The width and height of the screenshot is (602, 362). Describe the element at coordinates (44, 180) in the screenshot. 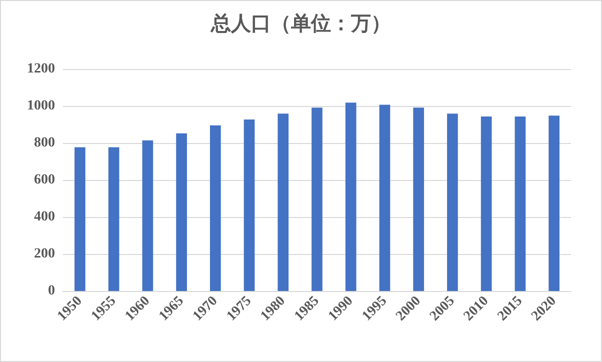

I see `y-tick-label: 600` at that location.